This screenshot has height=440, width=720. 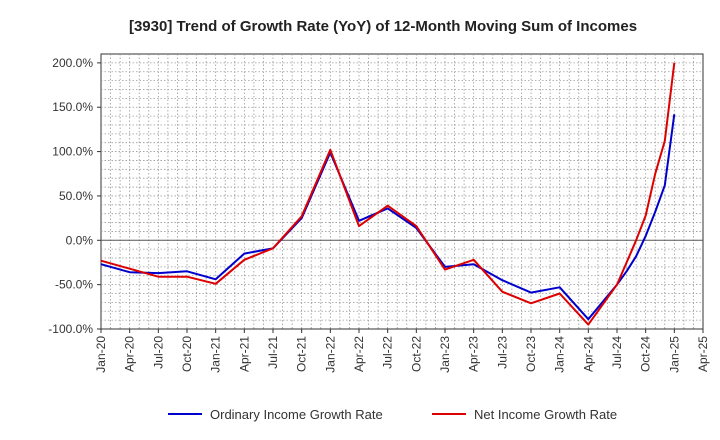 What do you see at coordinates (80, 240) in the screenshot?
I see `y-tick-label: 0.0%` at bounding box center [80, 240].